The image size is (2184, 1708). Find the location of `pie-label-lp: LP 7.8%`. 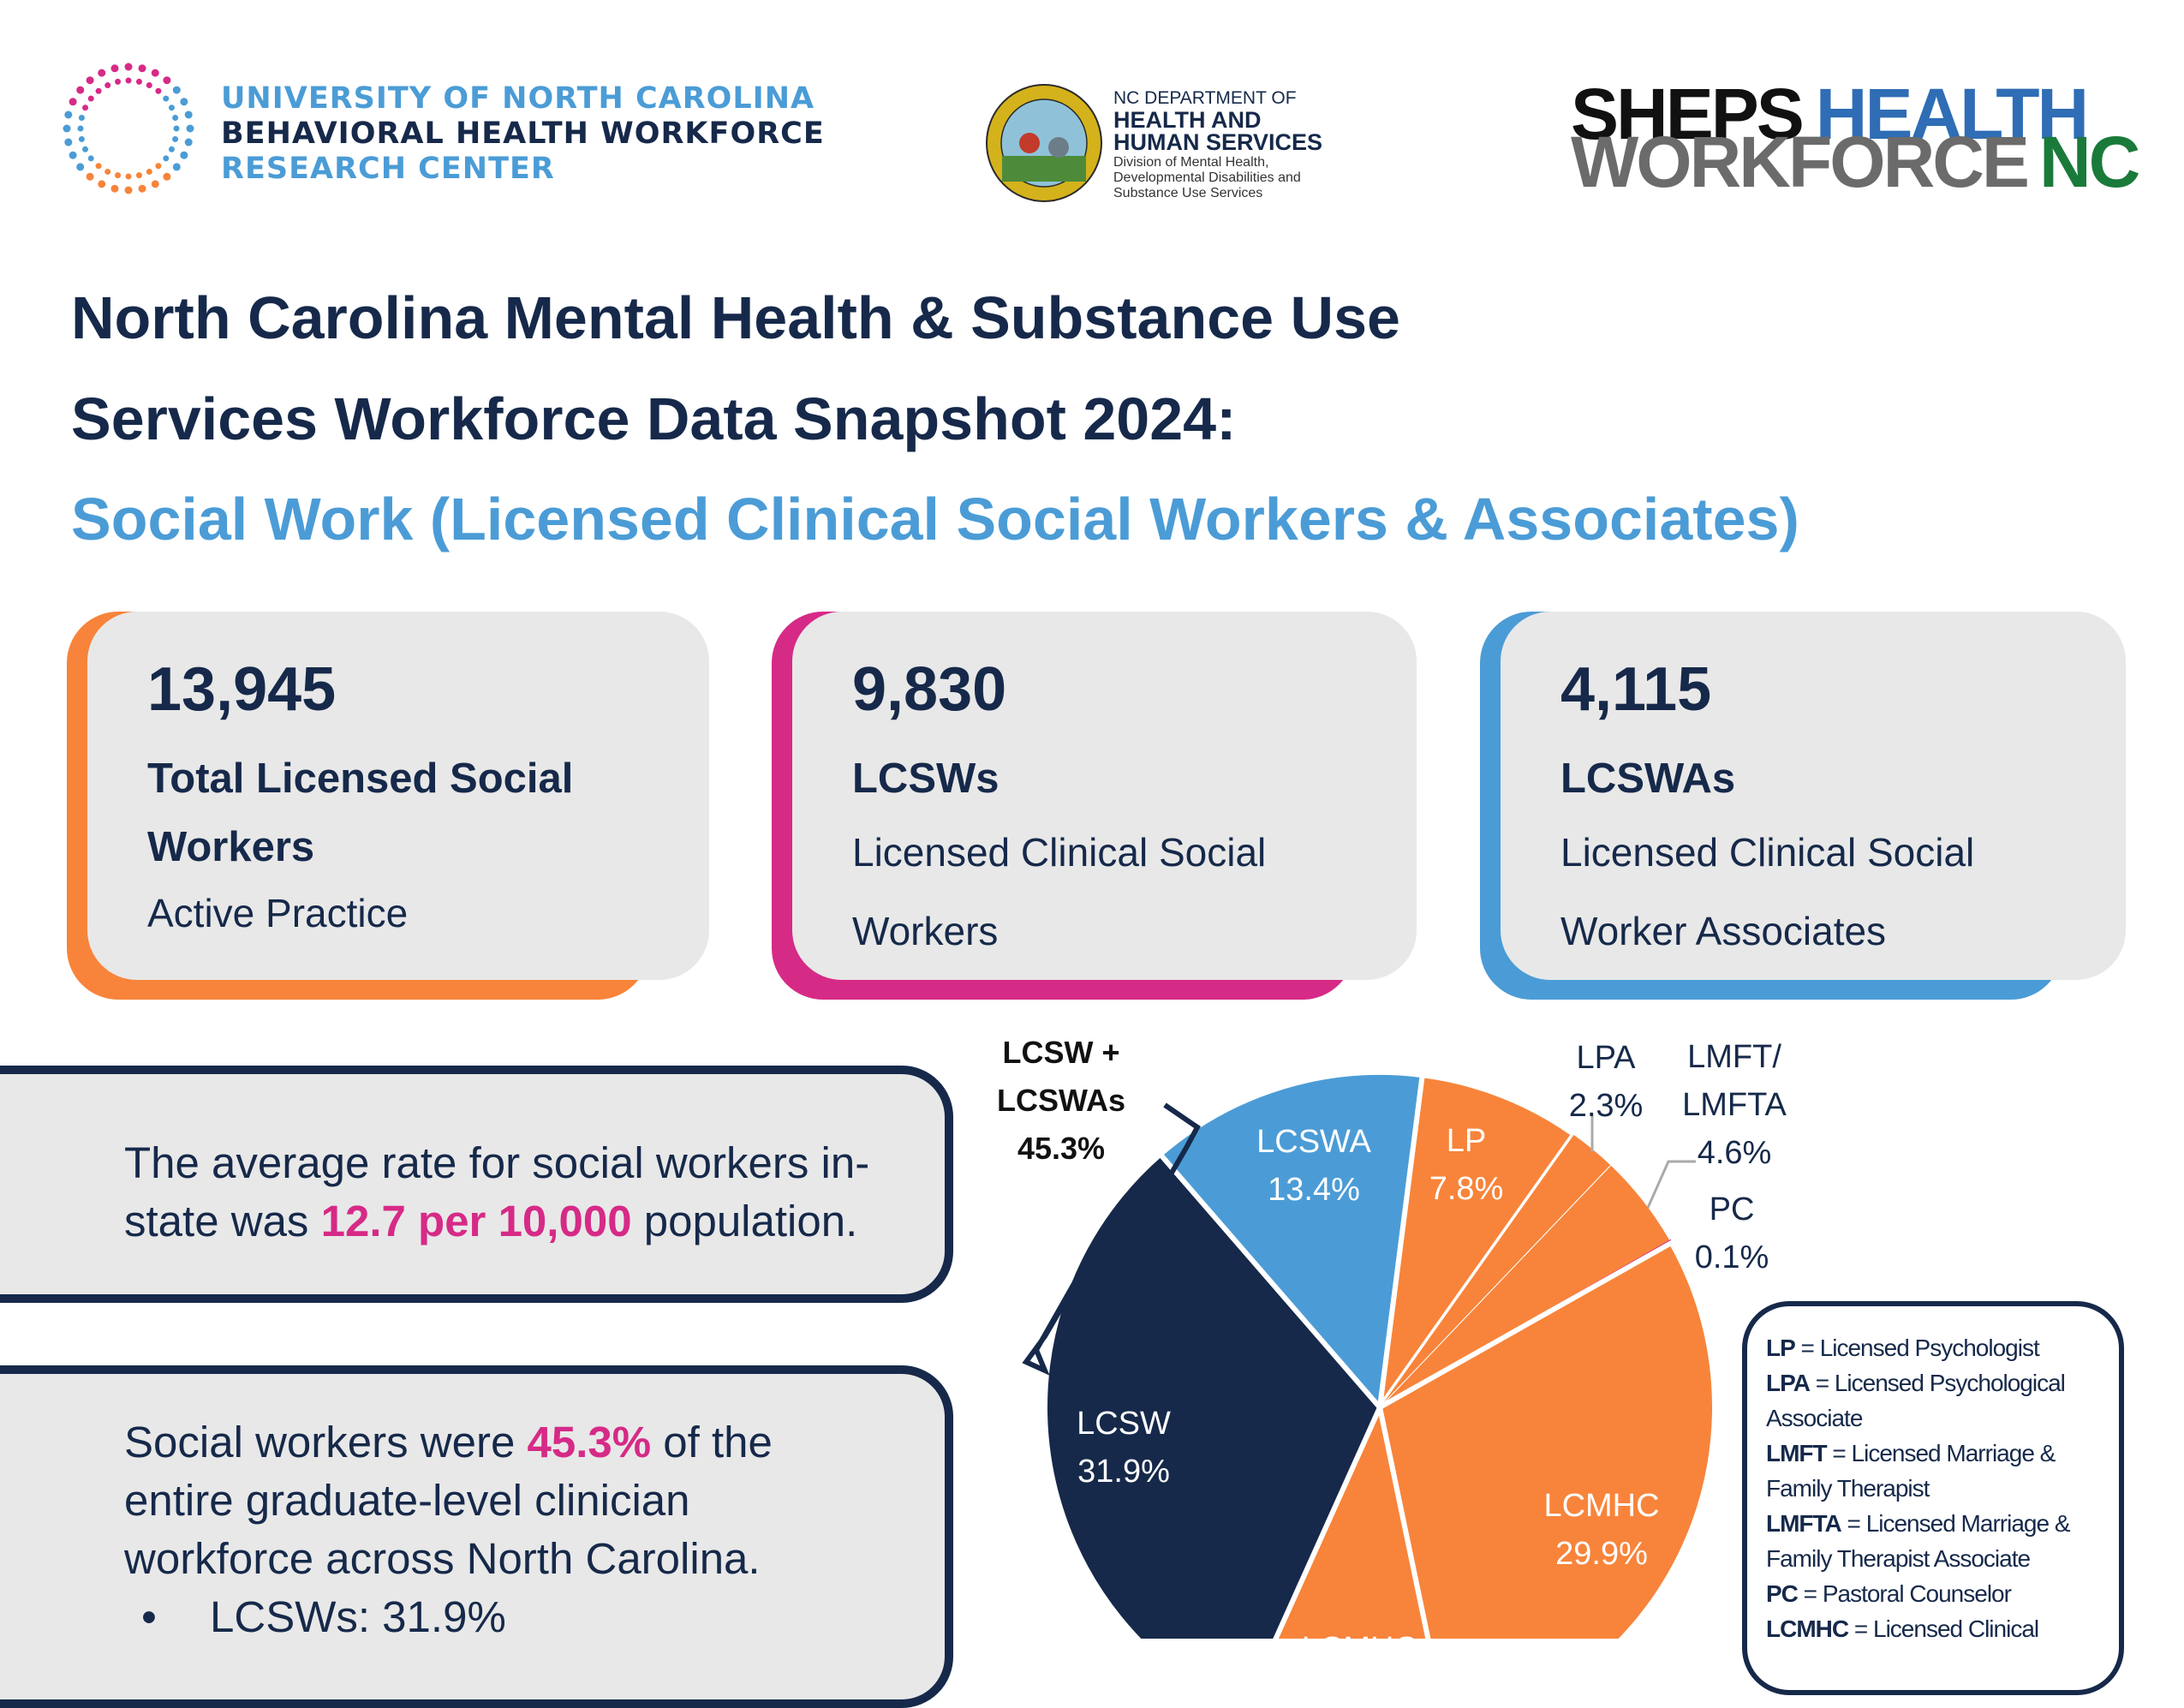

pie-label-lp: LP 7.8% is located at coordinates (1466, 1165).